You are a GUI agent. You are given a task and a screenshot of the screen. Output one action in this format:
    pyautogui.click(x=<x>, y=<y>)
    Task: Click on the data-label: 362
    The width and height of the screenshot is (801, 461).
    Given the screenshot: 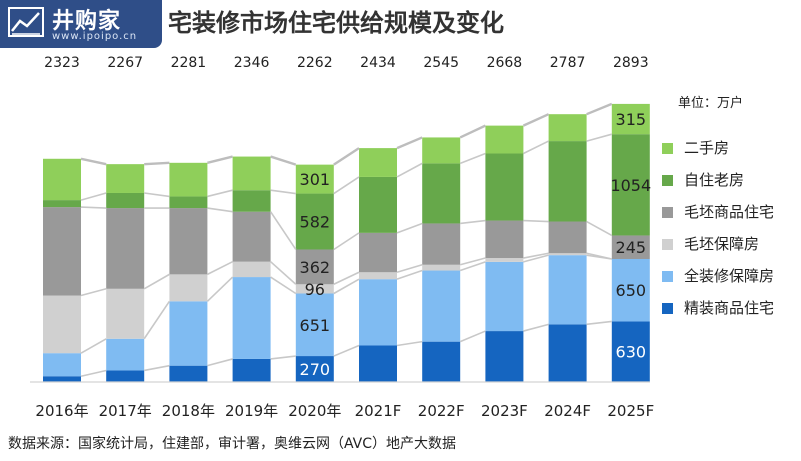 What is the action you would take?
    pyautogui.click(x=315, y=267)
    